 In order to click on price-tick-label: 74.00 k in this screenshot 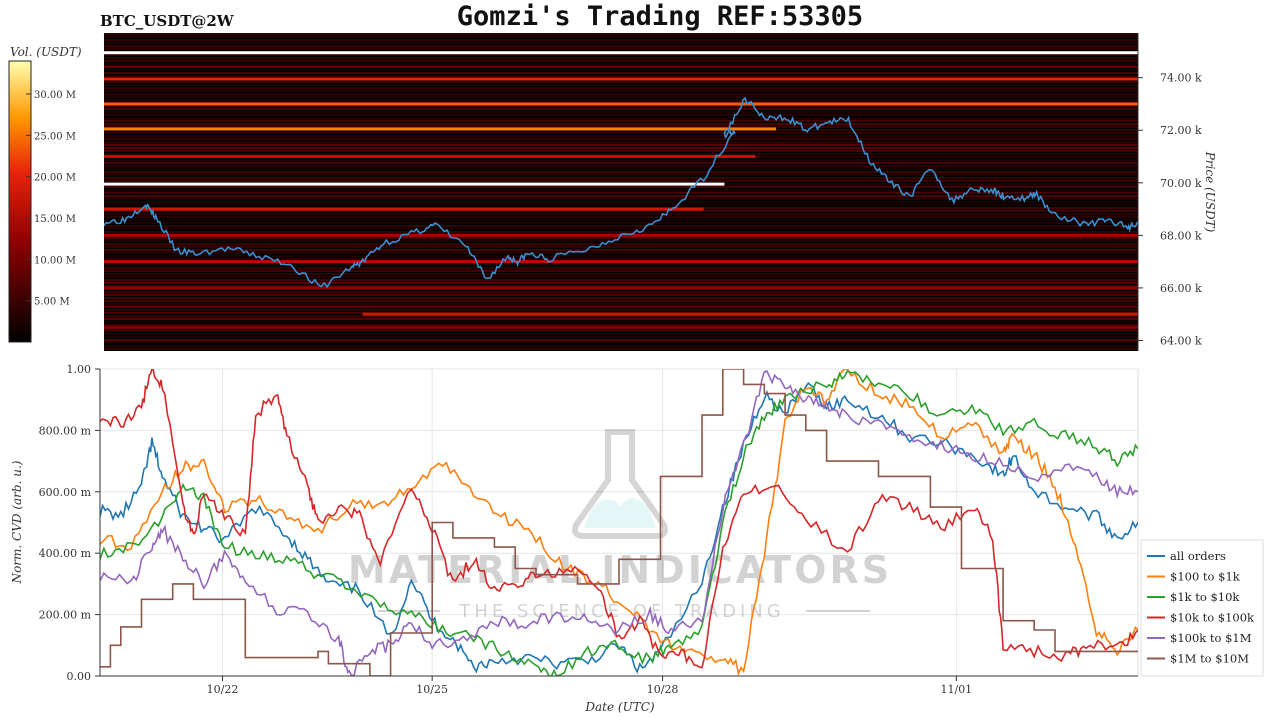, I will do `click(1181, 78)`.